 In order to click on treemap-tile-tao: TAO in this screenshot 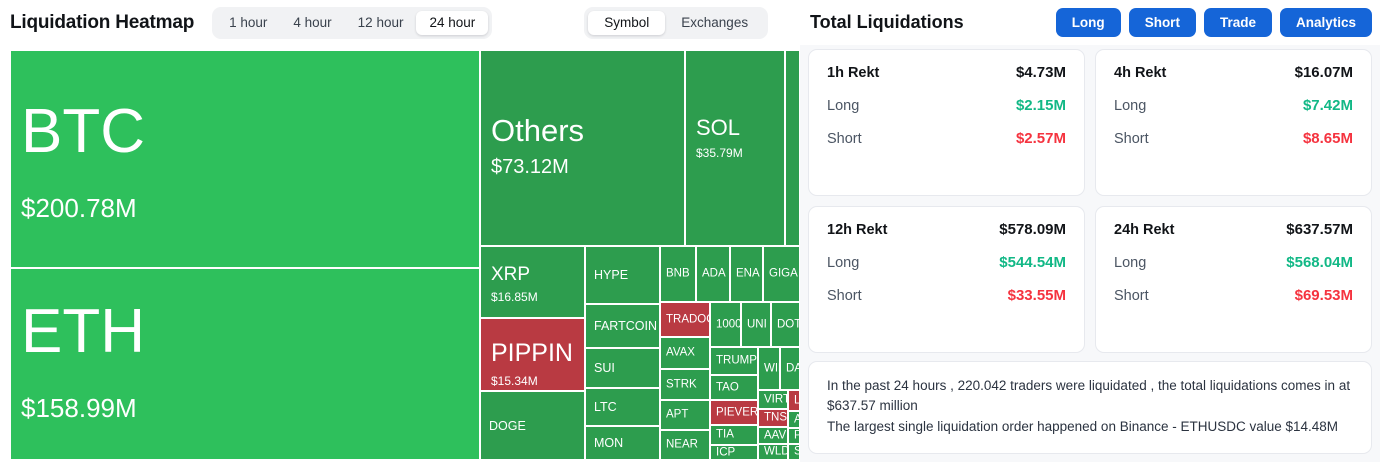, I will do `click(734, 387)`.